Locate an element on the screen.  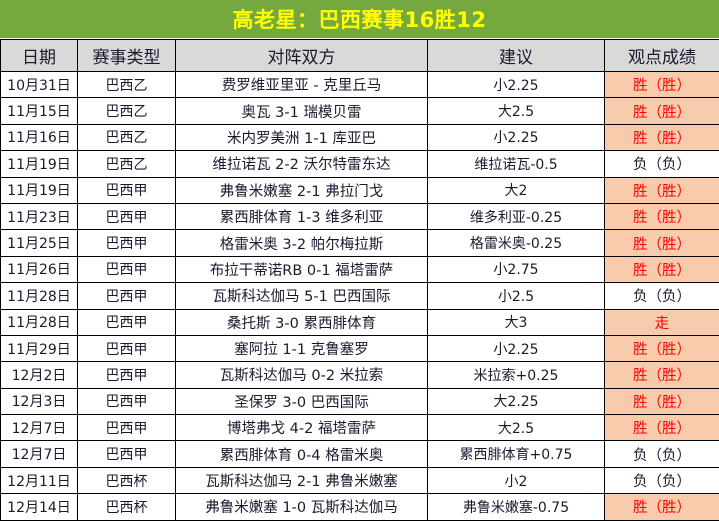
cell-date: 12月3日 is located at coordinates (39, 401).